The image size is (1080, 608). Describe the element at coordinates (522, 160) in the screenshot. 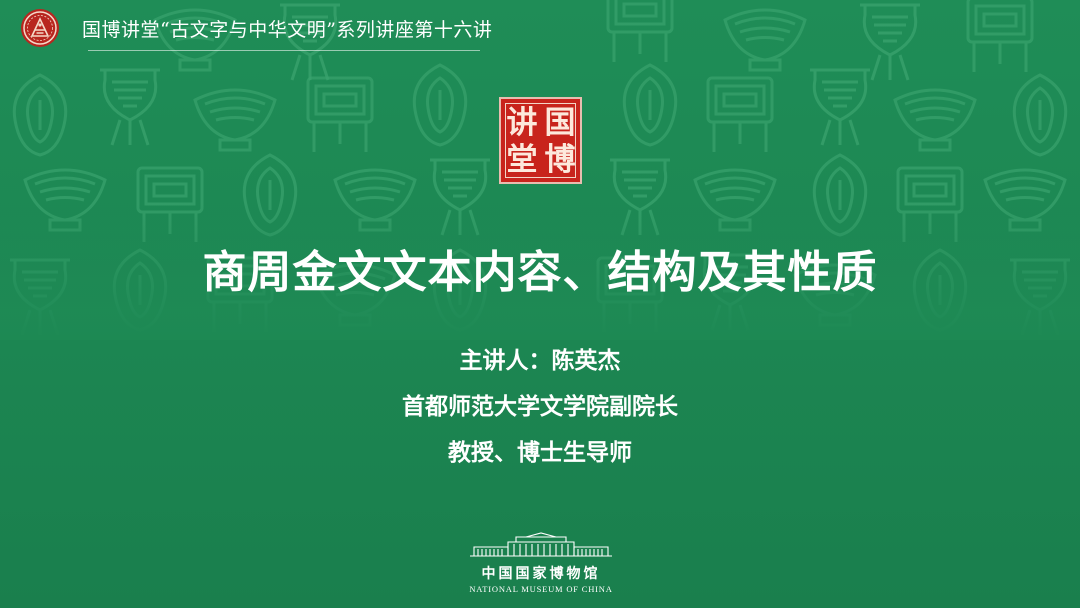

I see `seal-char-tang: 堂` at that location.